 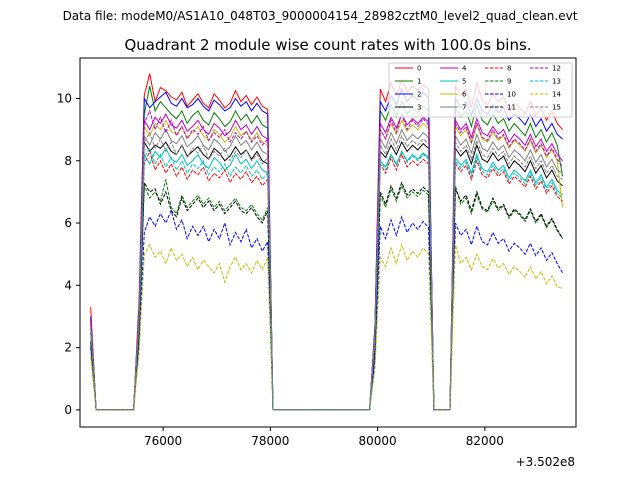 I want to click on legend-label-6: 6, so click(x=464, y=95).